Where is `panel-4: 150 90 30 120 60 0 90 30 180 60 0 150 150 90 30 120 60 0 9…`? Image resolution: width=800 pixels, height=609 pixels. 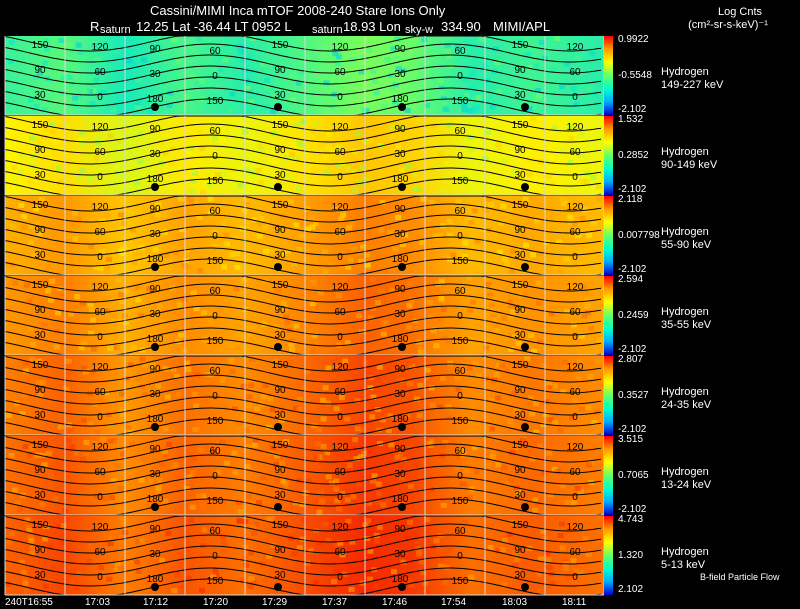 panel-4: 150 90 30 120 60 0 90 30 180 60 0 150 150 90 30 120 60 0 9… is located at coordinates (308, 395).